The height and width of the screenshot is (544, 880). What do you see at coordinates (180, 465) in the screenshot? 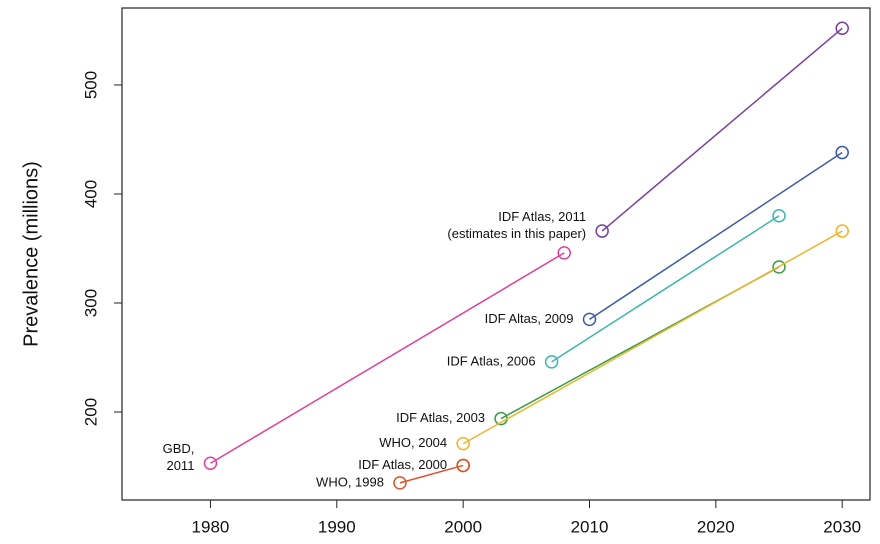
I see `series-label: 2011` at bounding box center [180, 465].